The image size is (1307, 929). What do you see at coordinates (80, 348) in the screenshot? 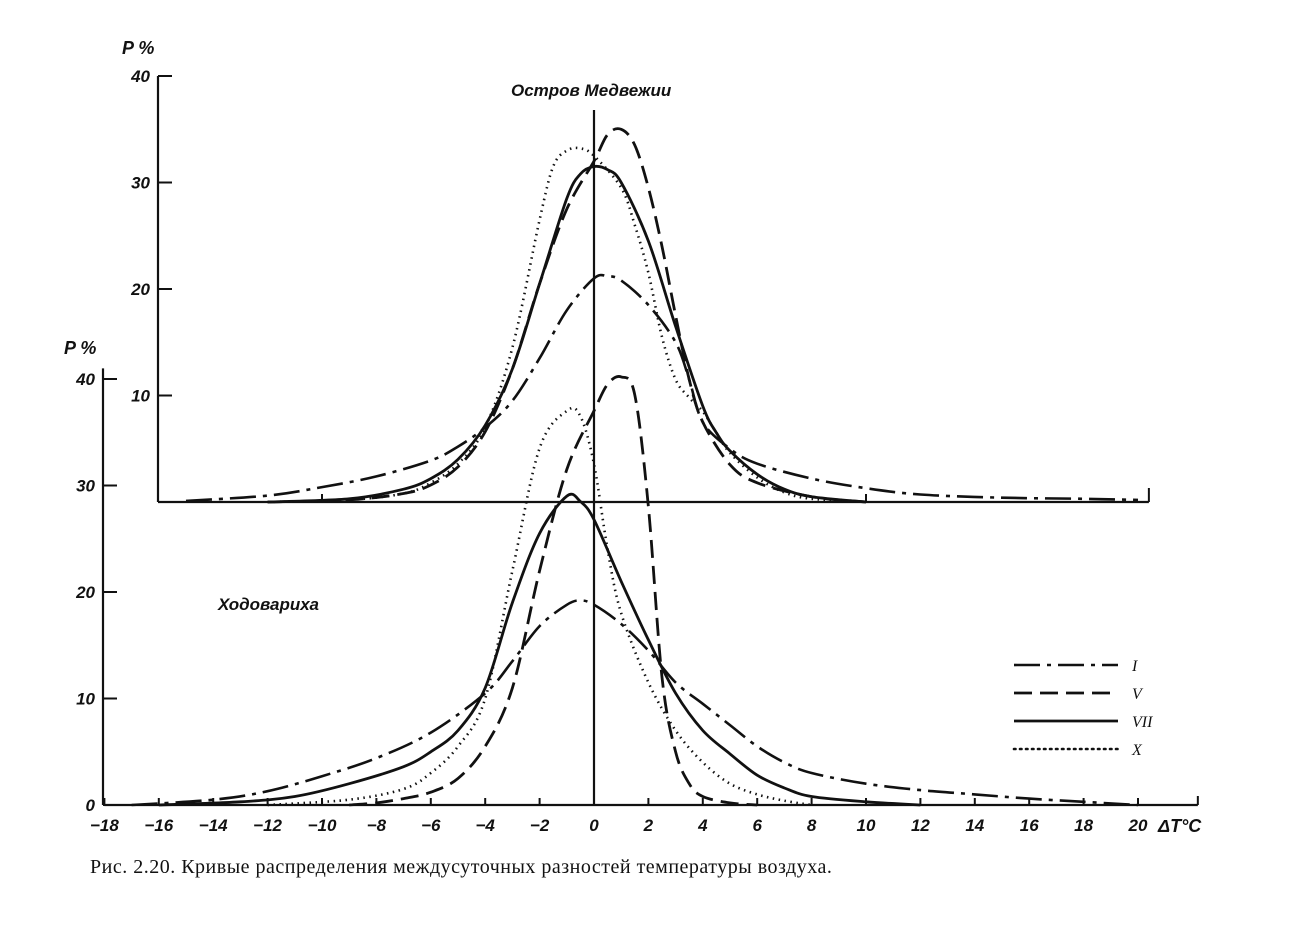
I see `bottom-y-axis-label: P %` at bounding box center [80, 348].